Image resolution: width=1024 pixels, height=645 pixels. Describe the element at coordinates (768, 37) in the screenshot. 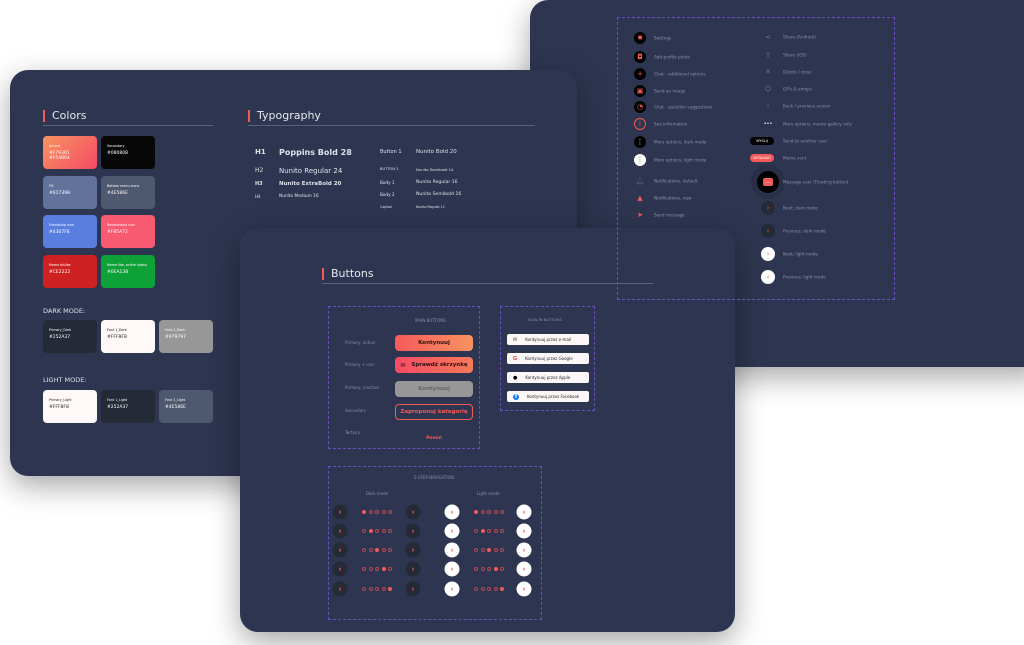

I see `share-android-icon: ⋖` at that location.